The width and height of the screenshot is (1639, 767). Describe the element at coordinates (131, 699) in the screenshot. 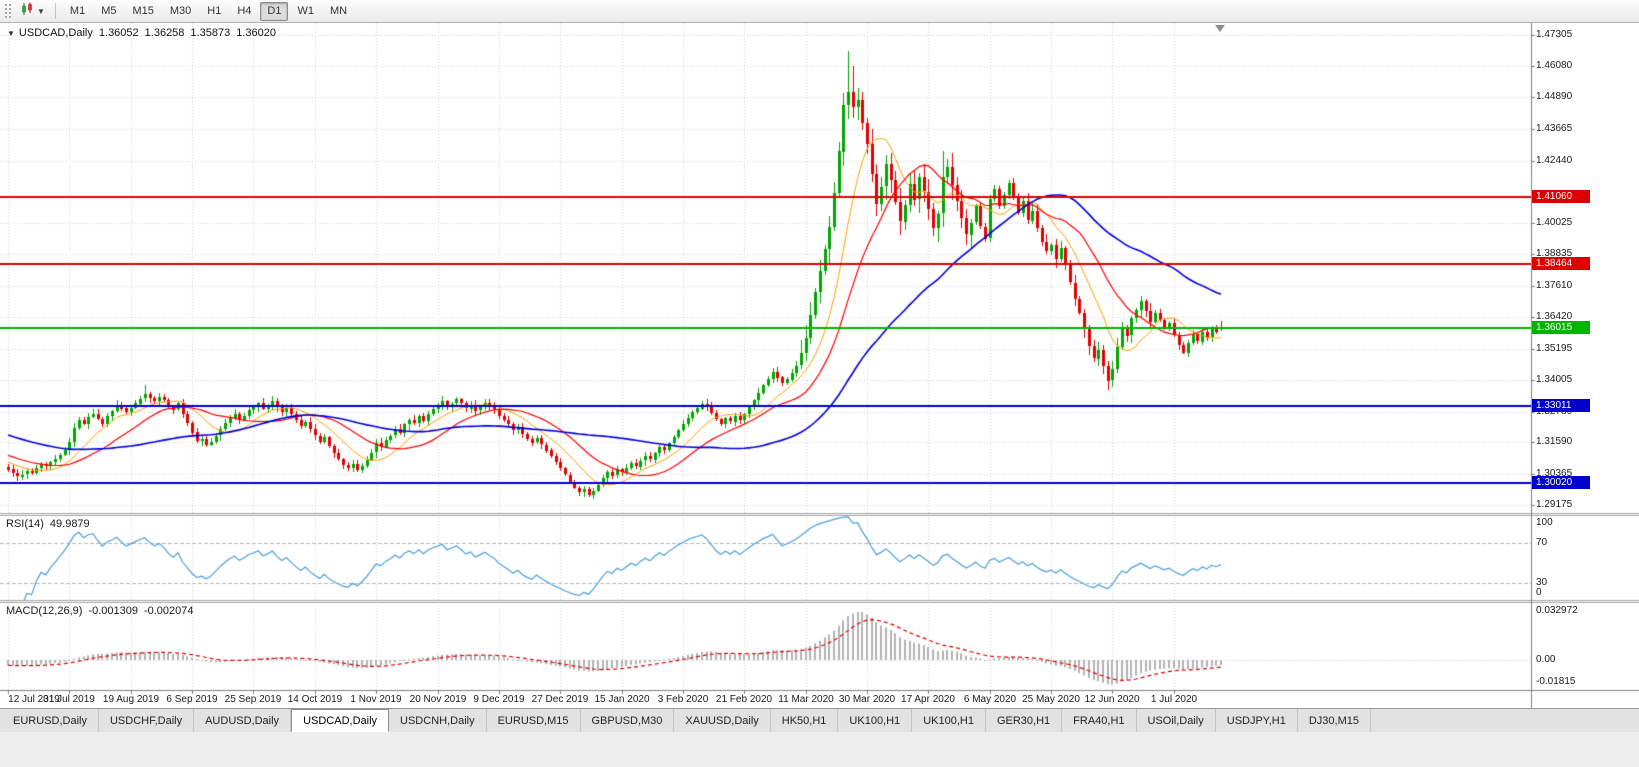

I see `date-axis-label: 19 Aug 2019` at that location.